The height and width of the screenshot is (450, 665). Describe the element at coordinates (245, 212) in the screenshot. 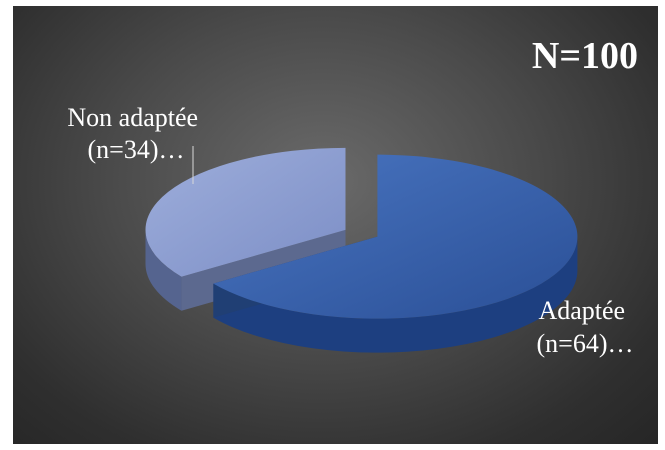

I see `pie-slice-top` at that location.